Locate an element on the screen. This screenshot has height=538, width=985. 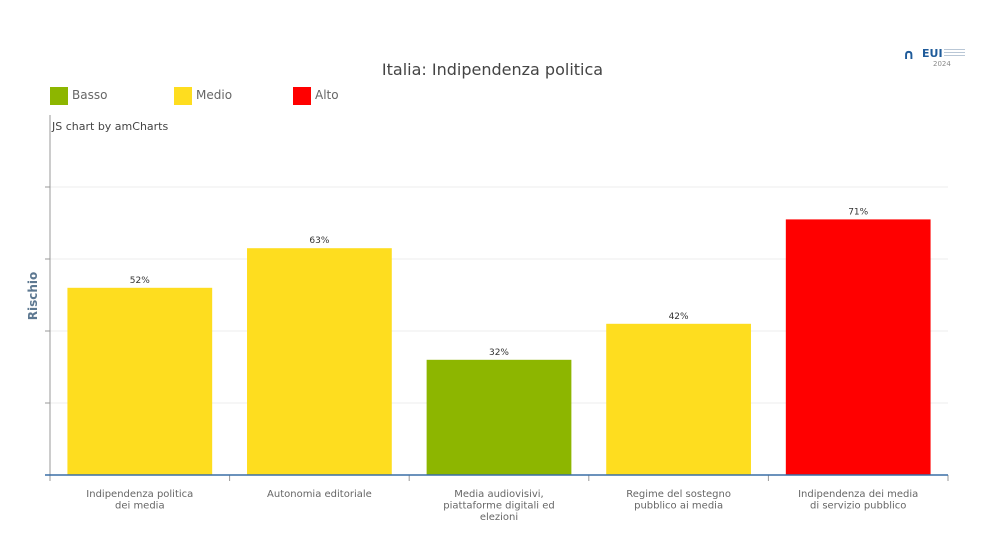
x-tick-label: Regime del sostegno is located at coordinates (678, 494).